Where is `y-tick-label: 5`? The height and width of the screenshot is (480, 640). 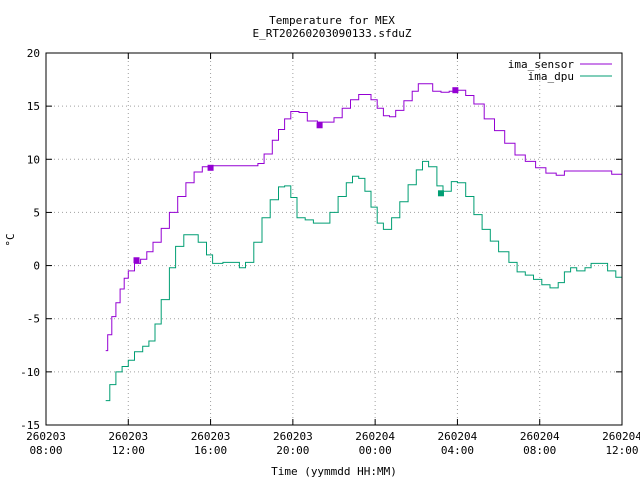
y-tick-label: 5 is located at coordinates (36, 212).